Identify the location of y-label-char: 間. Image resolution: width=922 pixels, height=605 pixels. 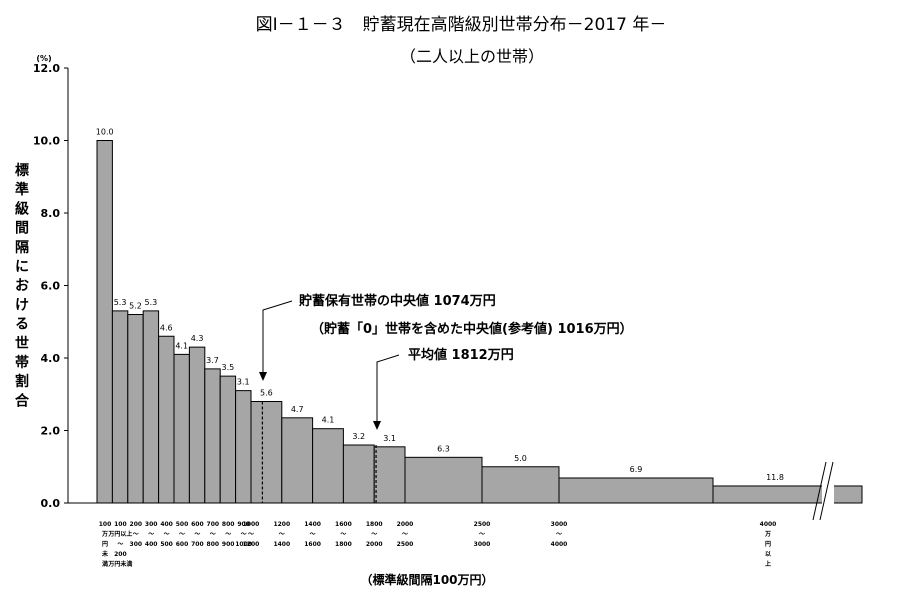
(22, 229).